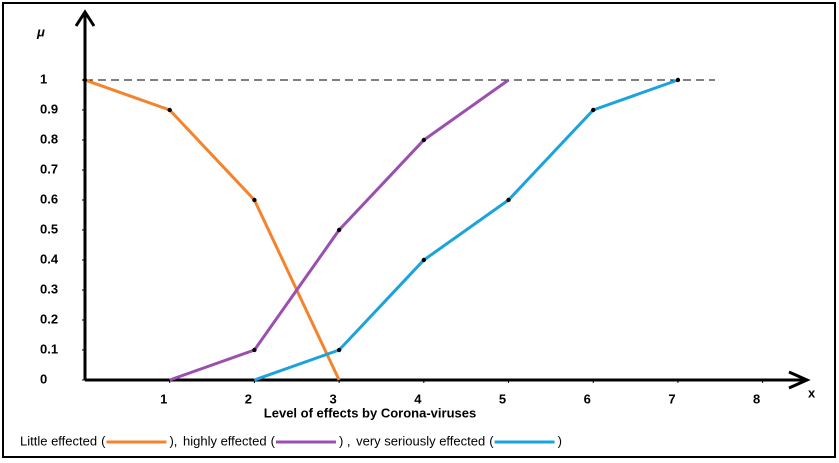 This screenshot has width=839, height=463. I want to click on y-axis-label: μ, so click(40, 31).